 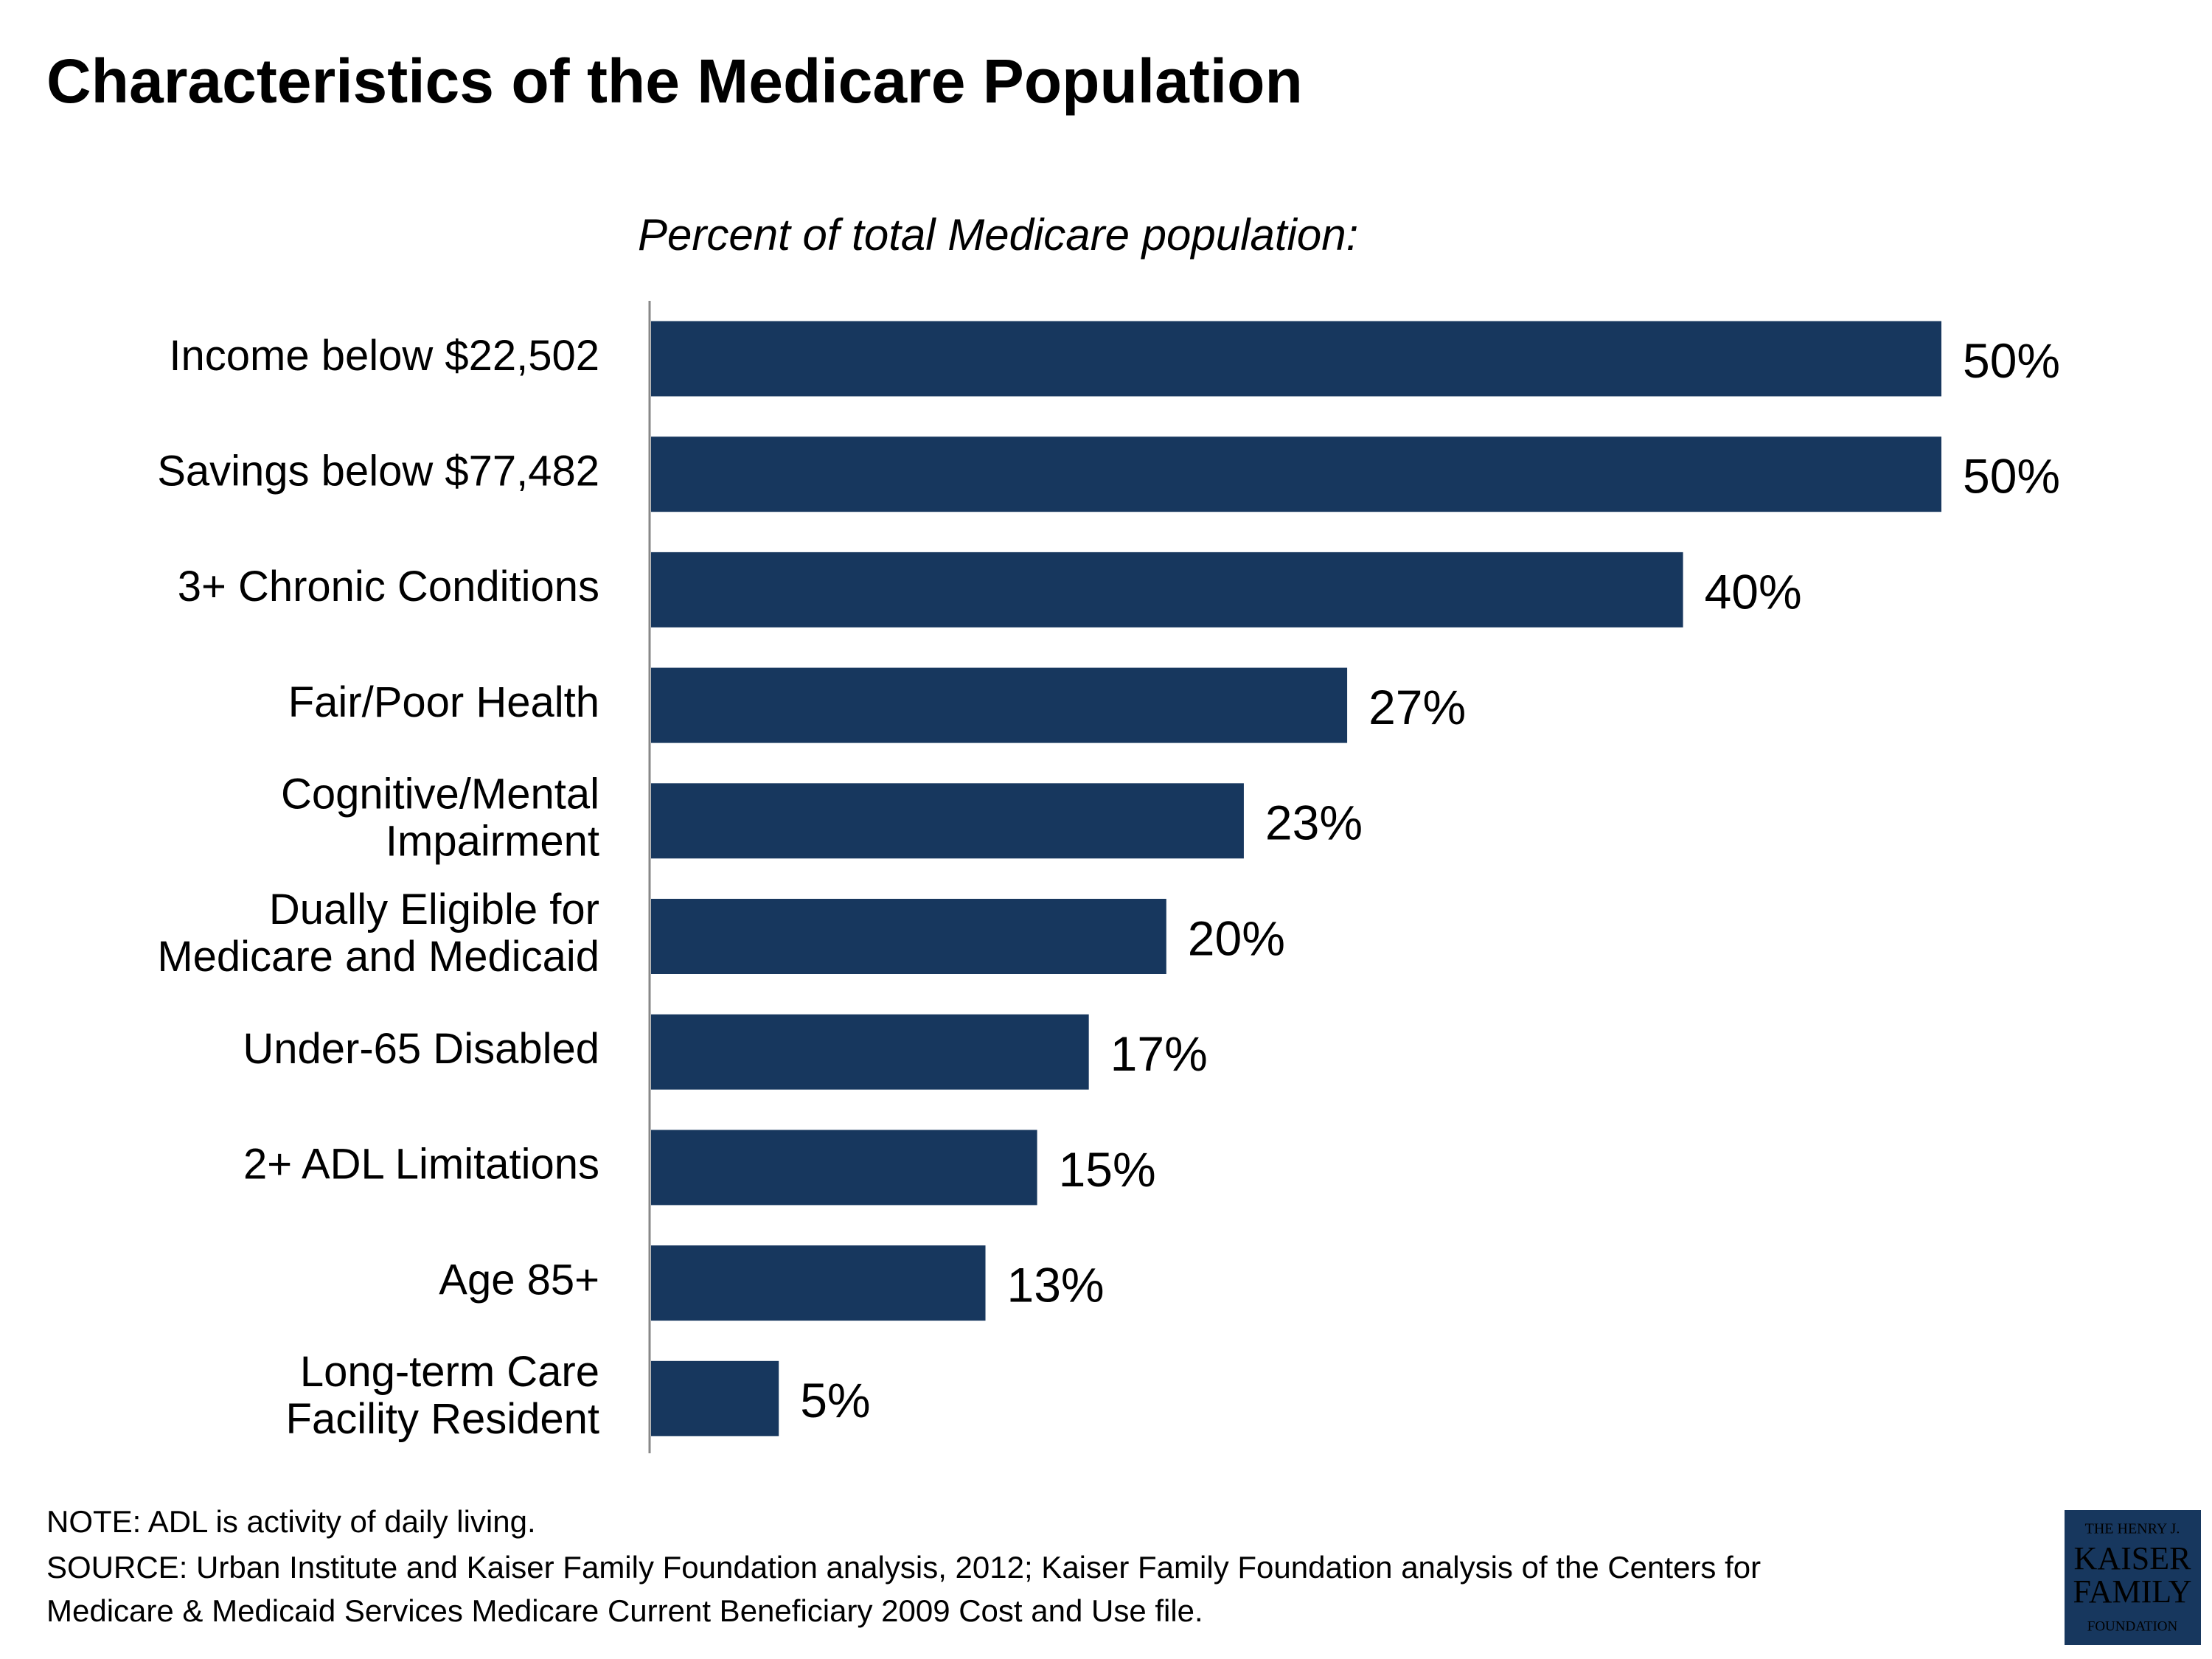 I want to click on value-label: 15%, so click(x=1107, y=1169).